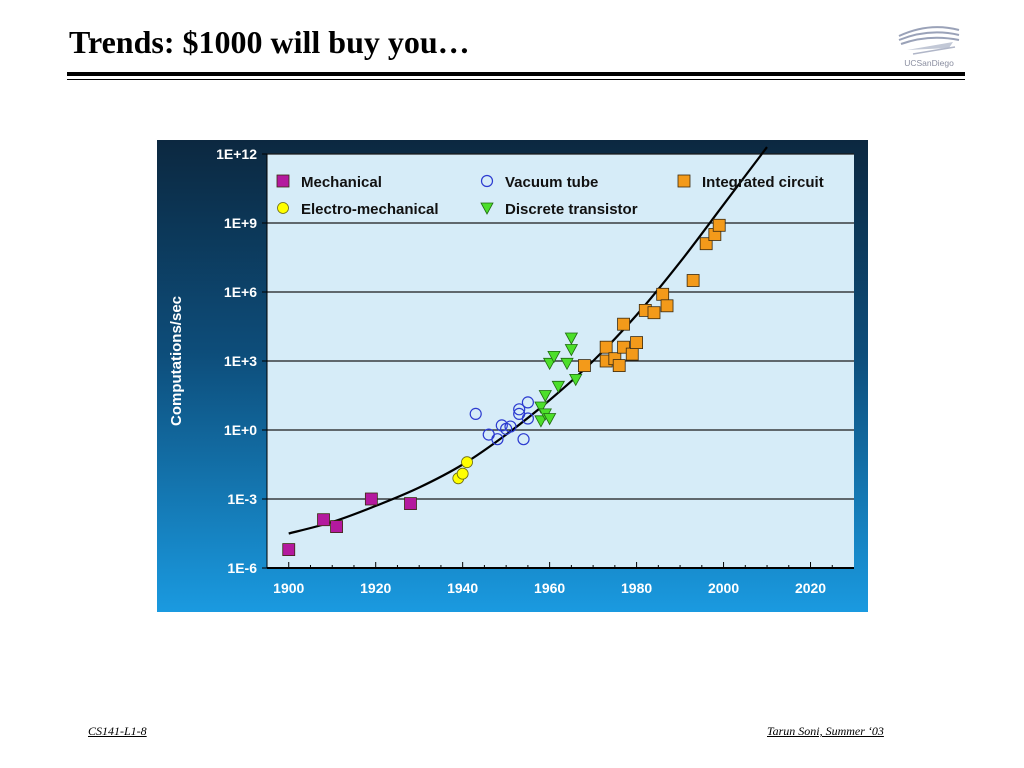  I want to click on title-rule-thin, so click(516, 79).